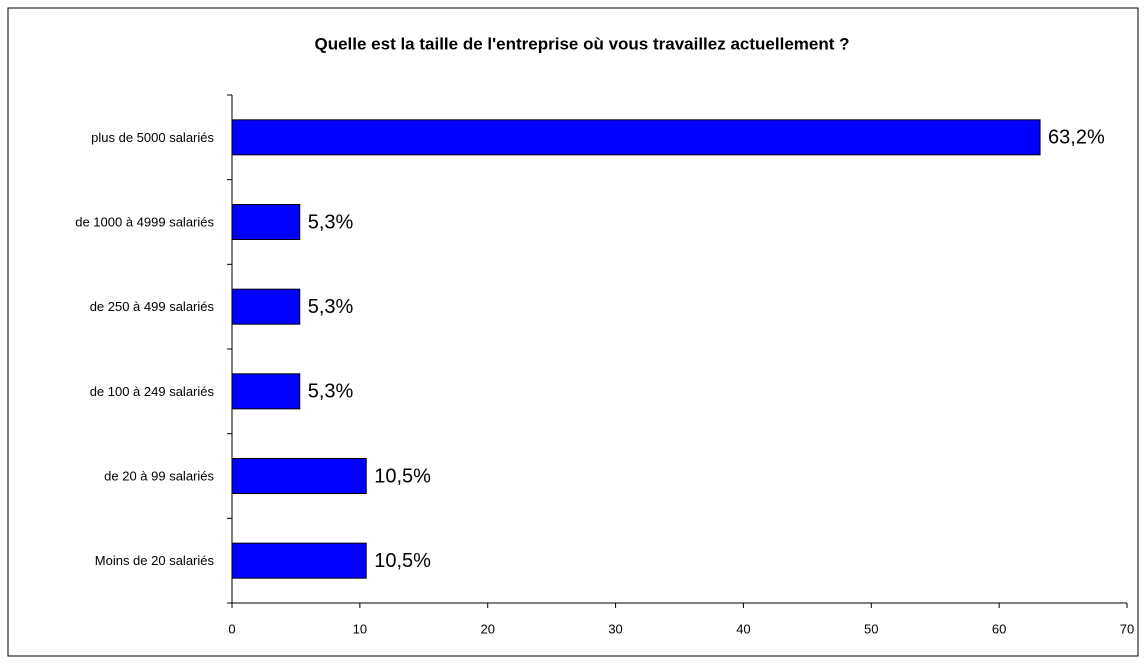 Image resolution: width=1146 pixels, height=664 pixels. Describe the element at coordinates (144, 221) in the screenshot. I see `y-tick-label: de 1000 à 4999 salariés` at that location.